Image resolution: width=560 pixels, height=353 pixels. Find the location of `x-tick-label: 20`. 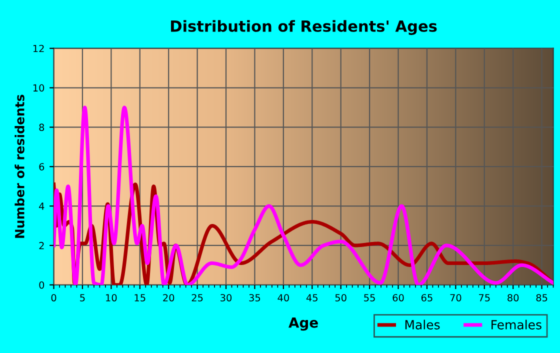

x-tick-label: 20 is located at coordinates (168, 298).